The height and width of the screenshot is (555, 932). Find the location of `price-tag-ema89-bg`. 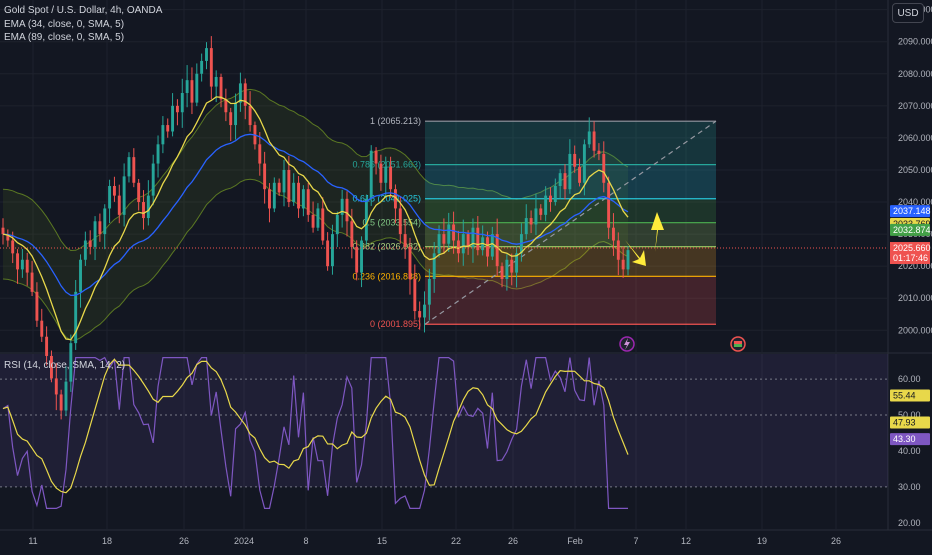

price-tag-ema89-bg is located at coordinates (910, 211).